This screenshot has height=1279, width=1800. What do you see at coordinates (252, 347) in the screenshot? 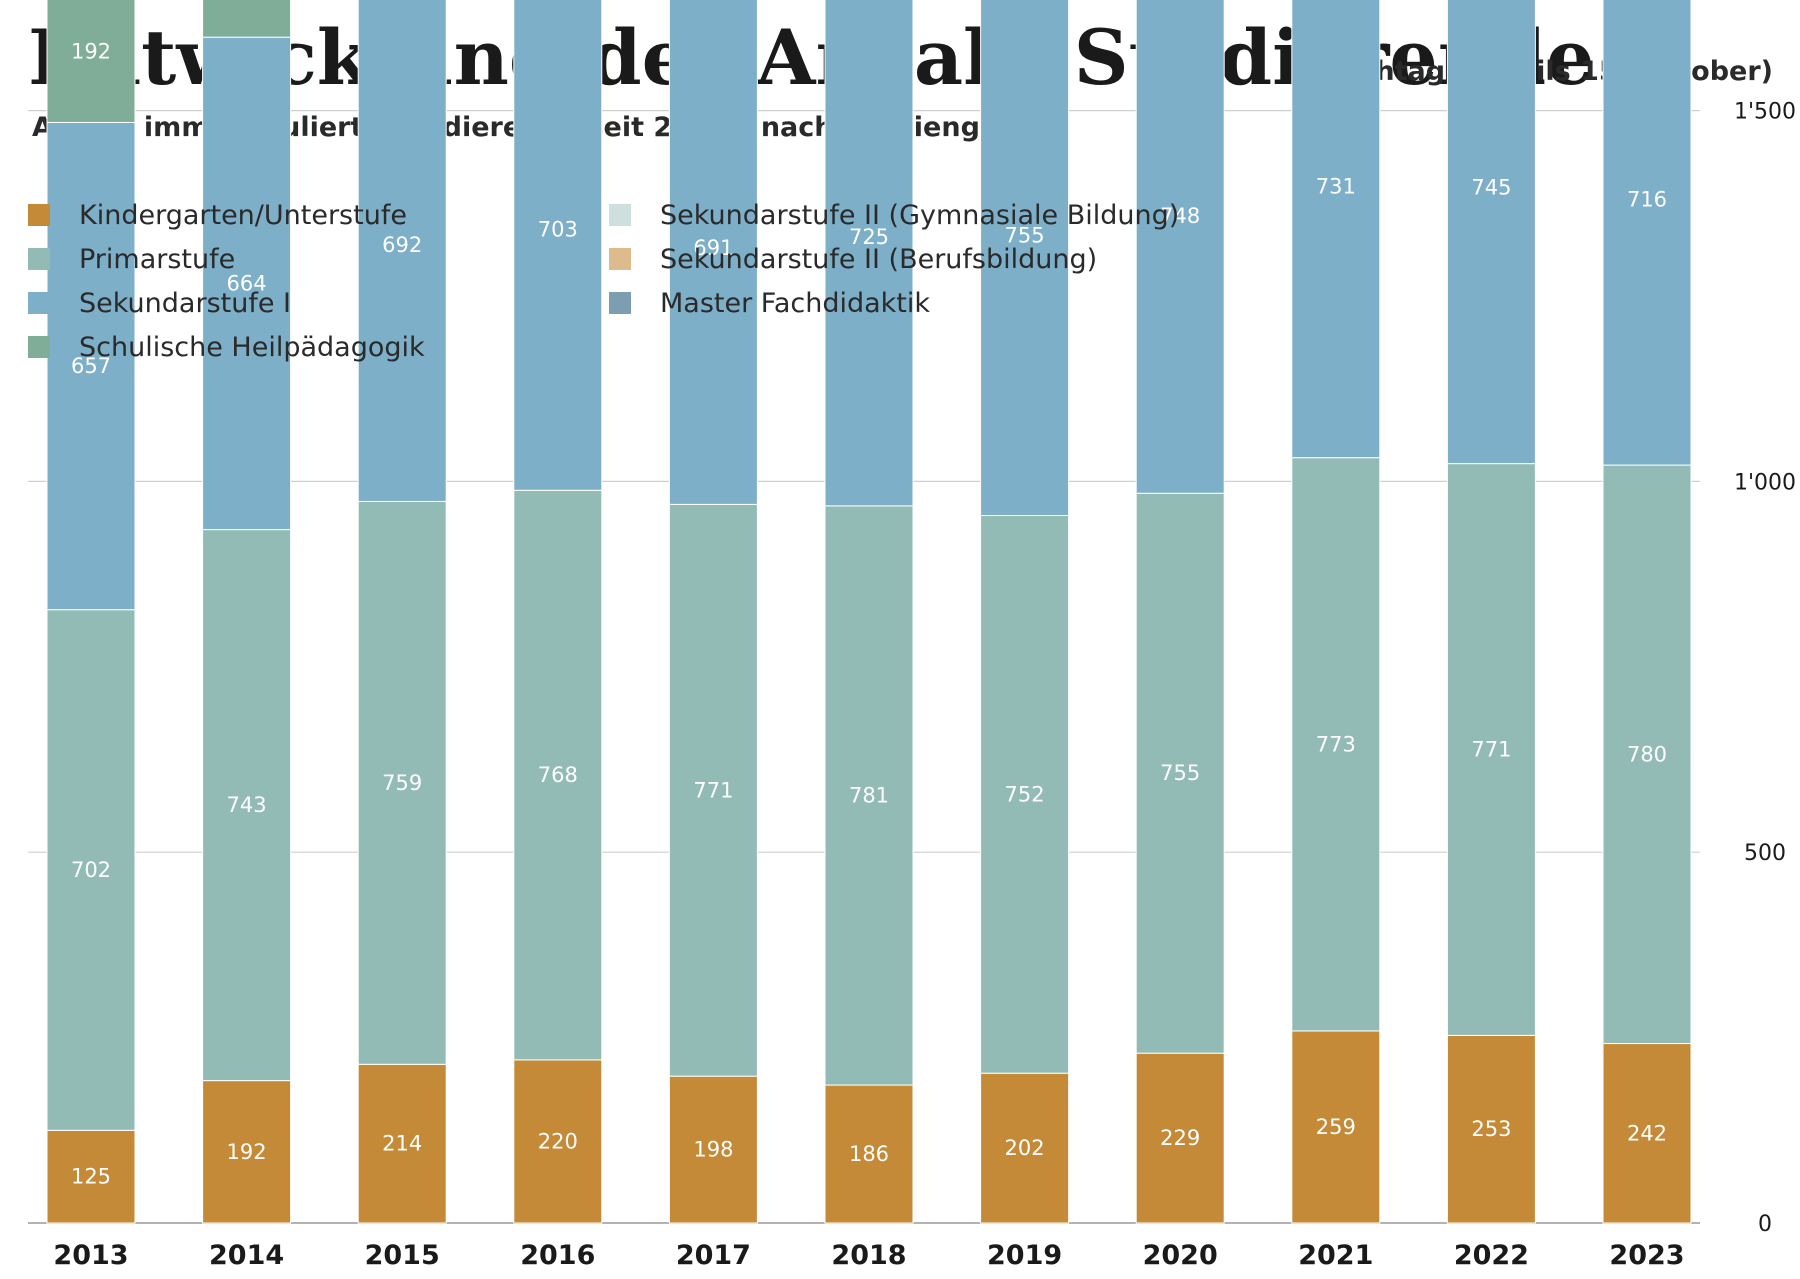
I see `legend-label: Schulische Heilpädagogik` at bounding box center [252, 347].